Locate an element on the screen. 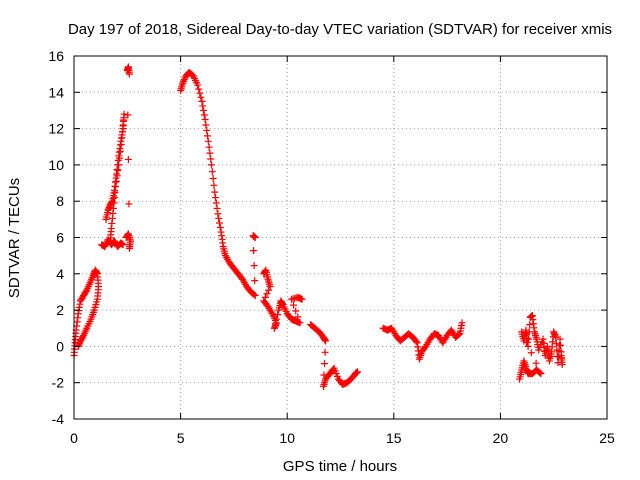  y-tick-label: 10 is located at coordinates (56, 165).